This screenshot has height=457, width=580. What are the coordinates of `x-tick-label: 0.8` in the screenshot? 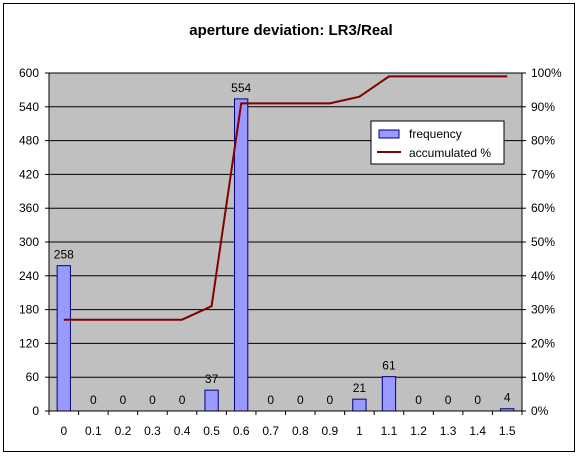 It's located at (300, 431).